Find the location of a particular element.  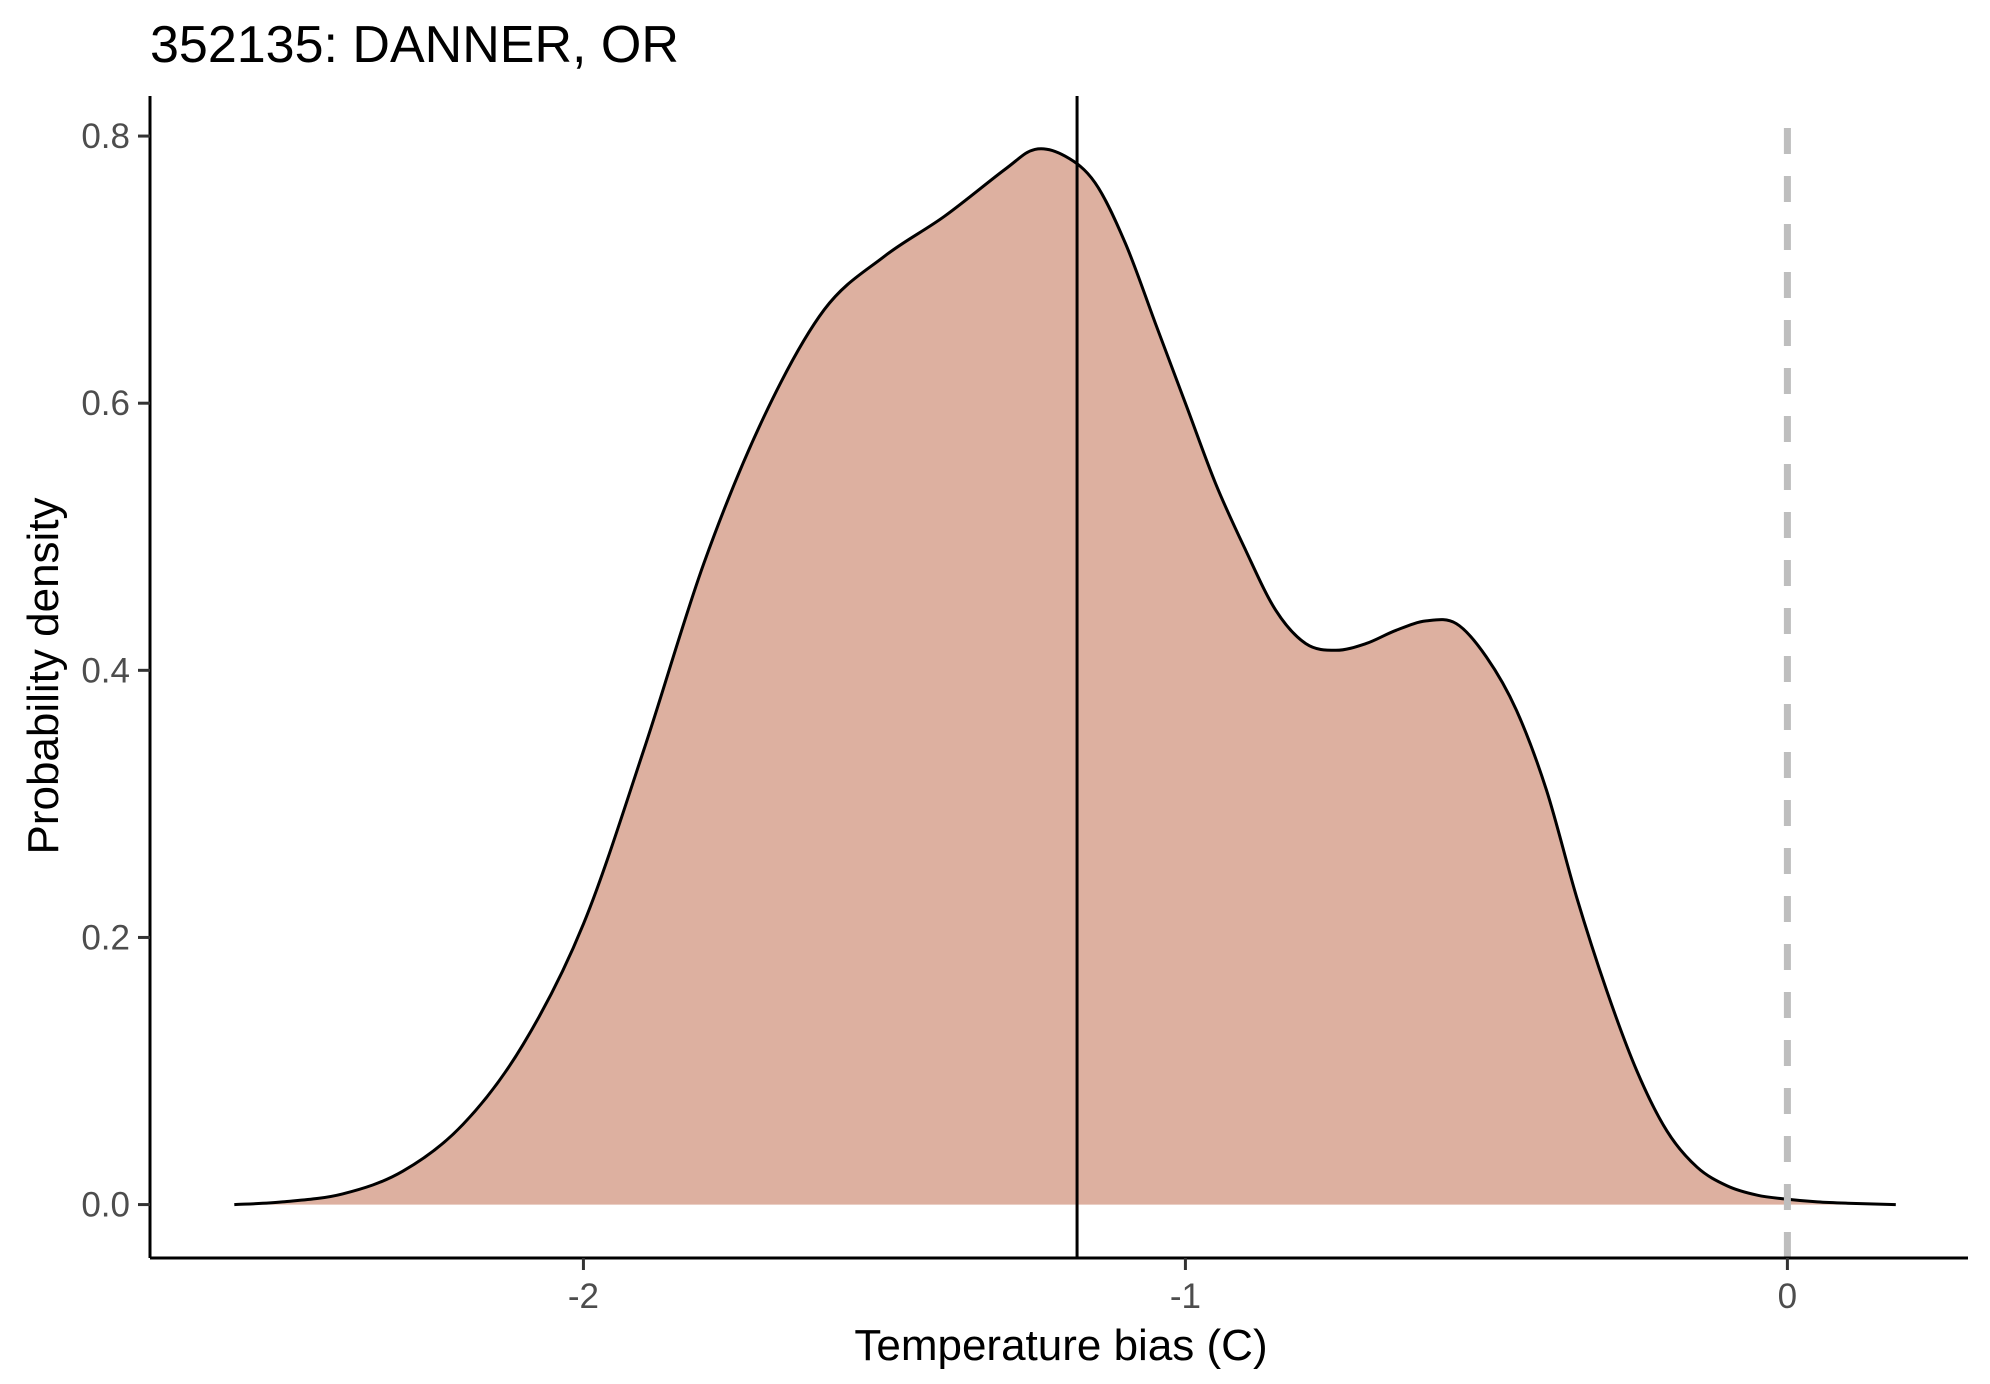

y-axis-ticks: 0.0 0.2 0.4 0.6 0.8 is located at coordinates (115, 671).